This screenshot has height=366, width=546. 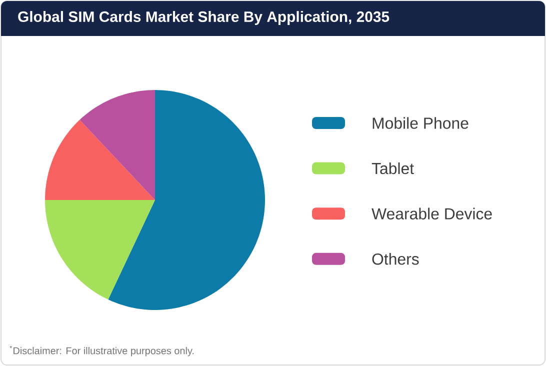 What do you see at coordinates (395, 259) in the screenshot?
I see `legend-label: Others` at bounding box center [395, 259].